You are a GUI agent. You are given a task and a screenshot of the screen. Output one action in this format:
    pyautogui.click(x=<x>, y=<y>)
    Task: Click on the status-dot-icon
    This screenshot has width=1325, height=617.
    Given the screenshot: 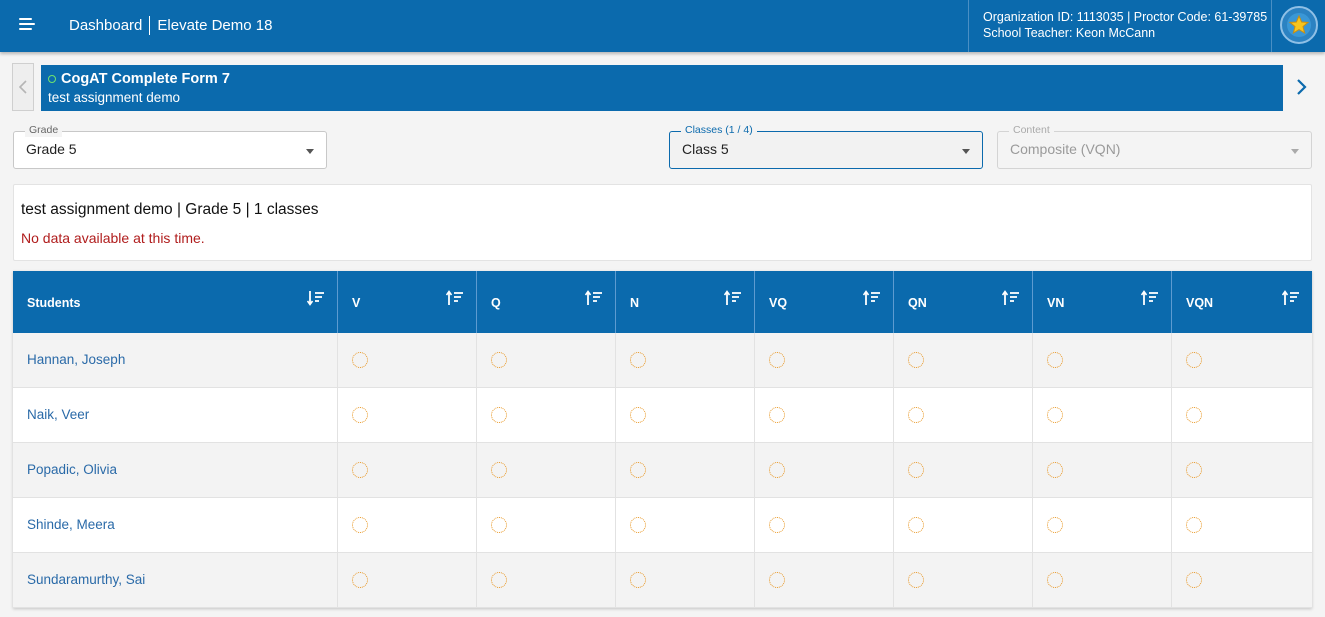 What is the action you would take?
    pyautogui.click(x=52, y=79)
    